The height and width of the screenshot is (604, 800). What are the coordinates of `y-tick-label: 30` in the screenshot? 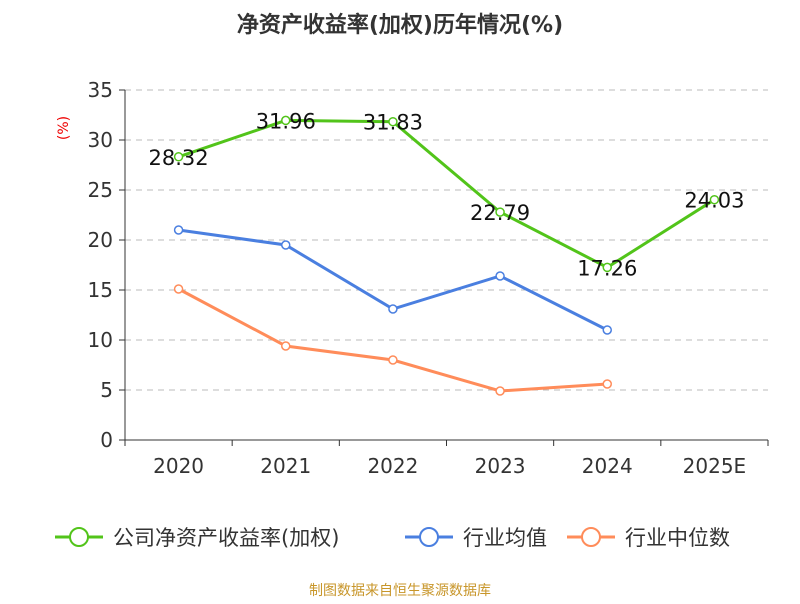 It's located at (100, 140).